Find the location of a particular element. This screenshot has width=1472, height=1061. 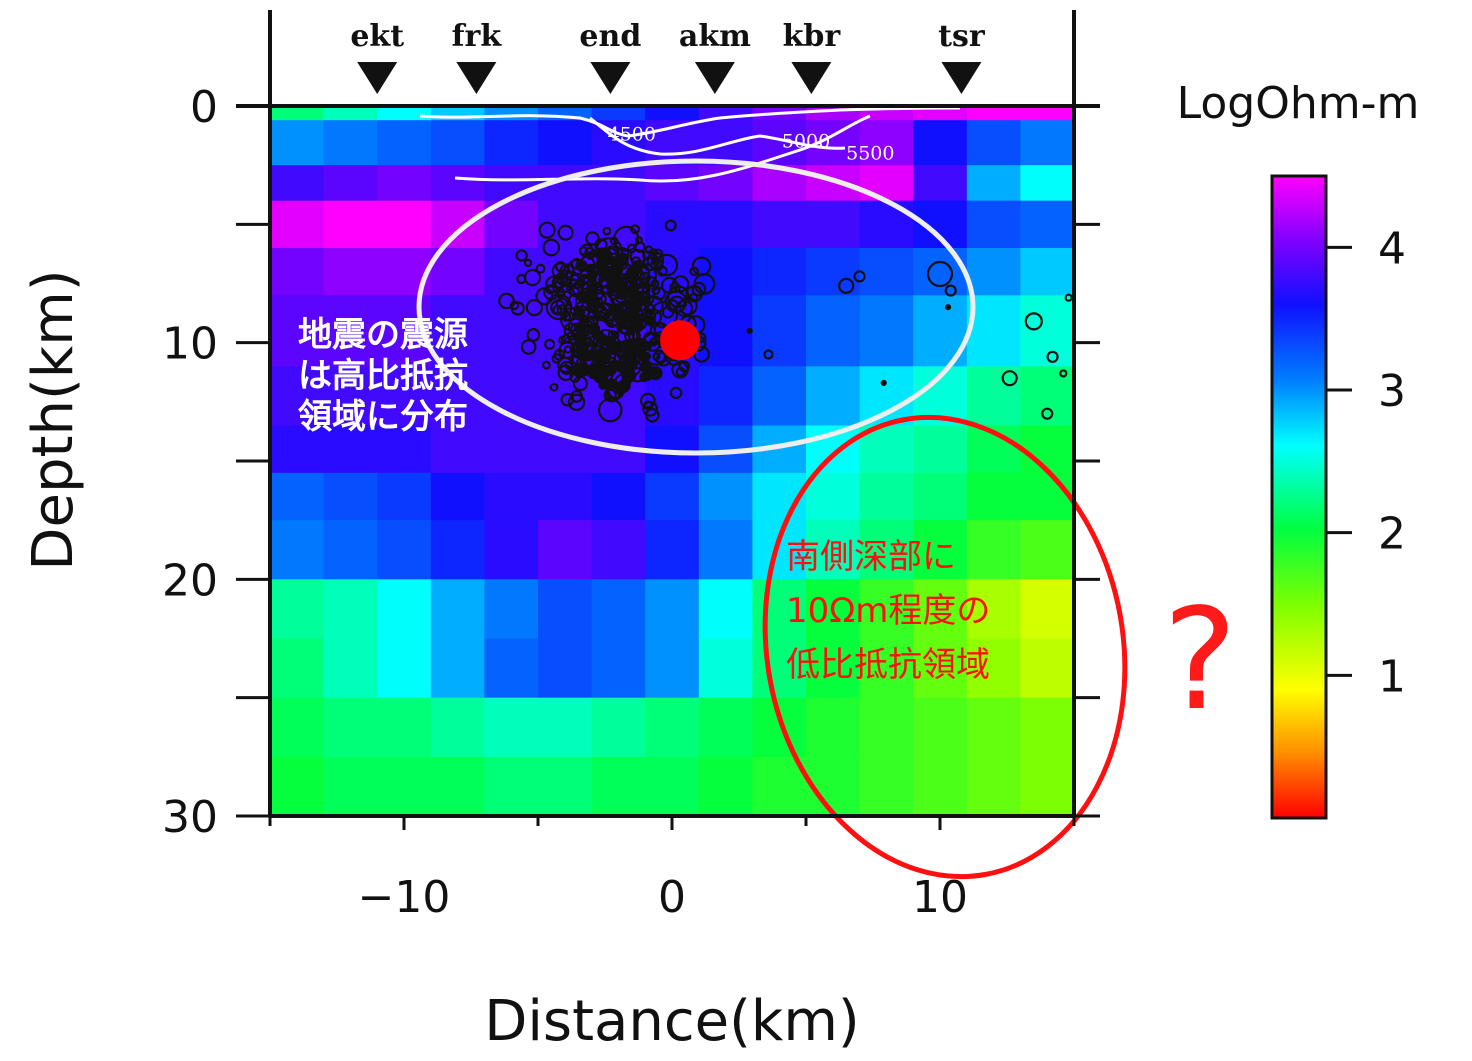

high-resistivity-line: 地震の震源 is located at coordinates (383, 335).